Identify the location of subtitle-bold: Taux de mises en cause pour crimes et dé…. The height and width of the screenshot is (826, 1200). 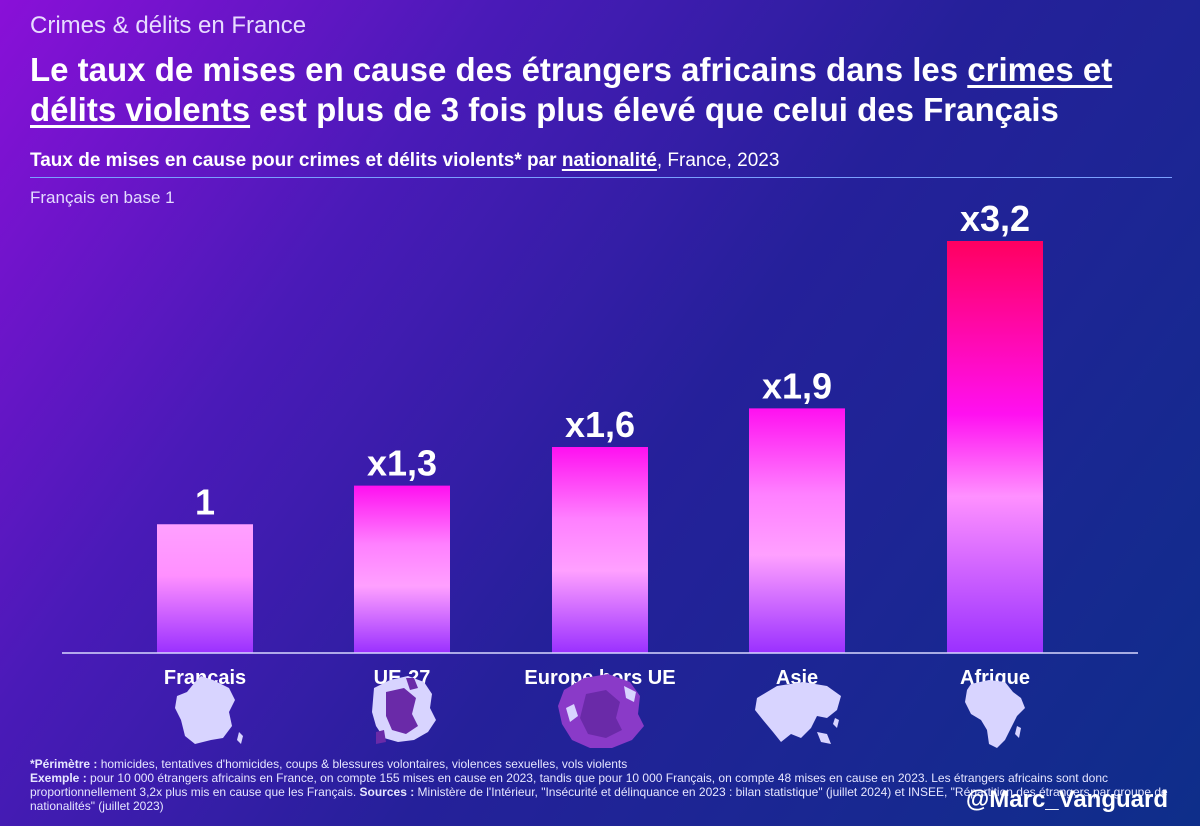
(296, 160).